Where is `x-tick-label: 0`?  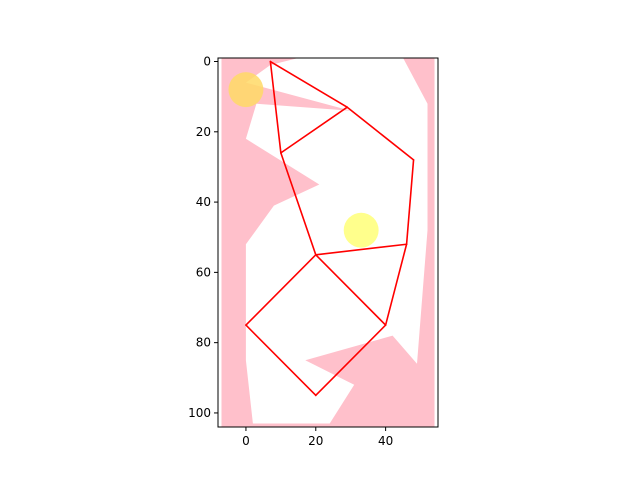 x-tick-label: 0 is located at coordinates (246, 441).